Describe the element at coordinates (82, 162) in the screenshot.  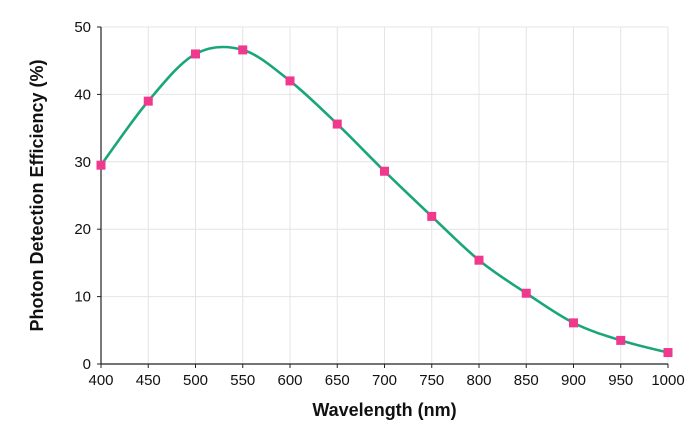
I see `y-tick-label-3: 30` at that location.